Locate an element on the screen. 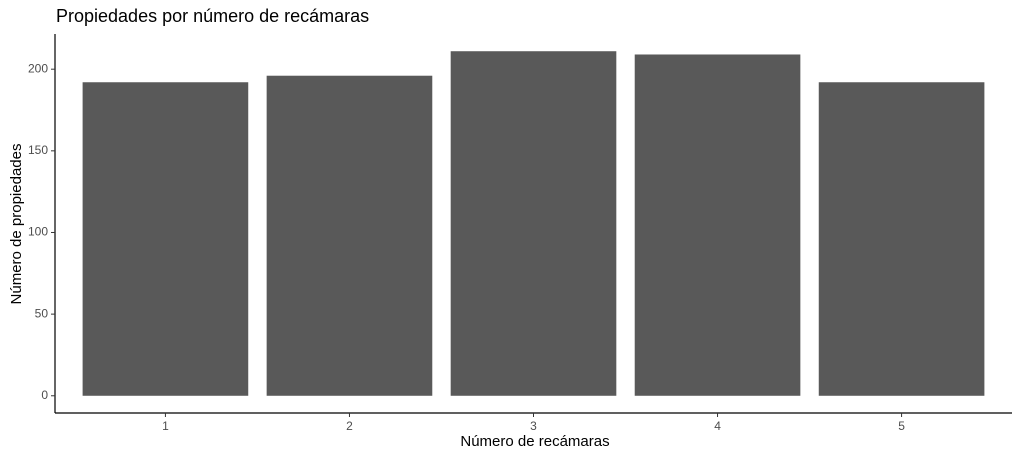 This screenshot has height=462, width=1024. y-tick-label: 50 is located at coordinates (42, 313).